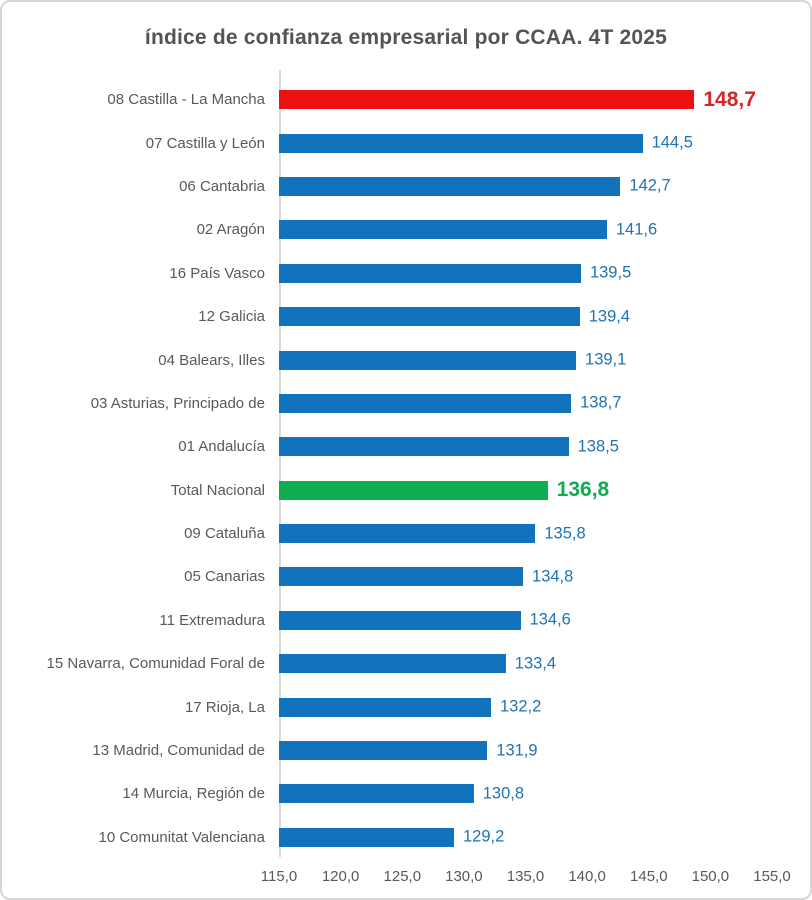 The width and height of the screenshot is (812, 900). Describe the element at coordinates (538, 793) in the screenshot. I see `bar-track: 130,8` at that location.